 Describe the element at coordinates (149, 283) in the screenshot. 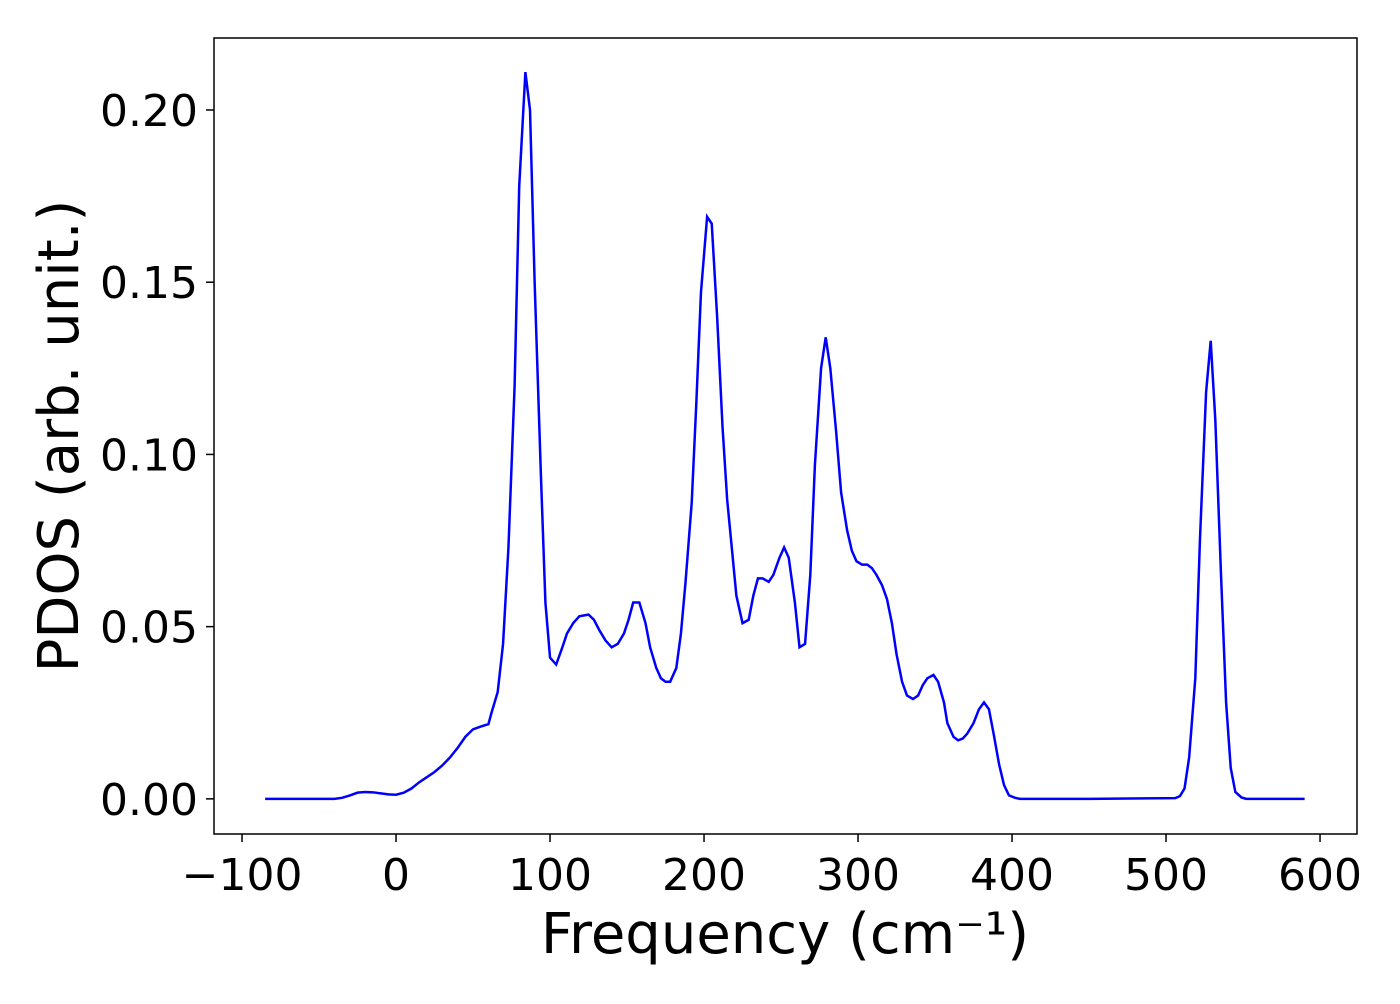

I see `y-tick-label: 0.15` at that location.